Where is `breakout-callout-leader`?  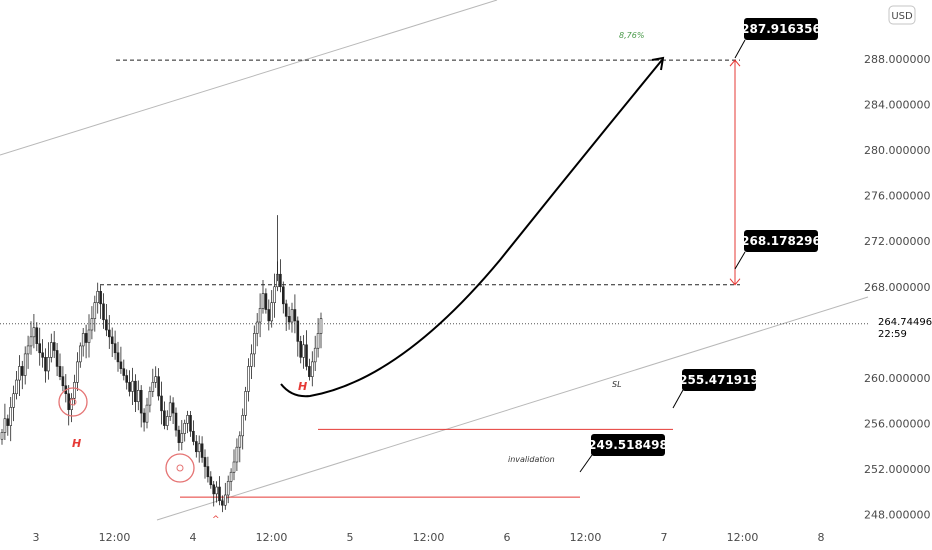 breakout-callout-leader is located at coordinates (740, 260).